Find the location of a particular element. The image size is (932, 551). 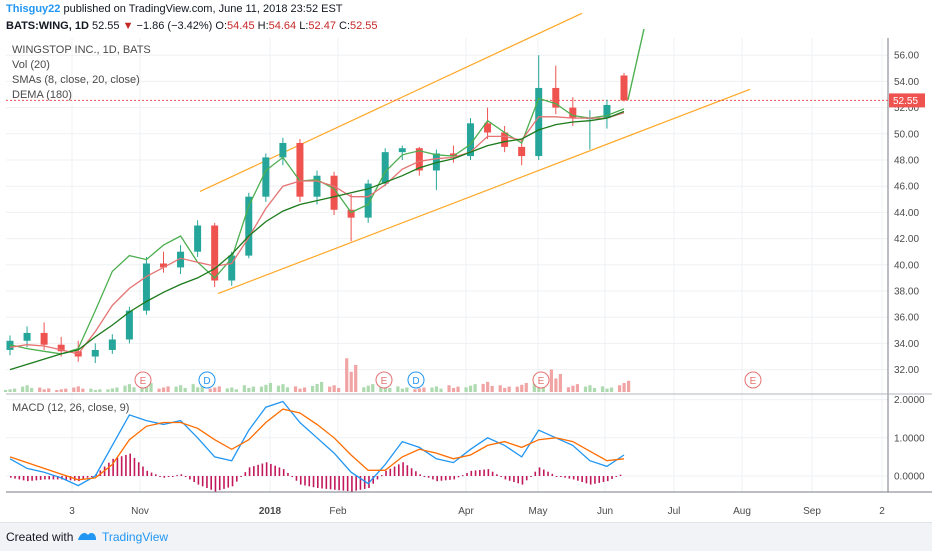

low-label: L: is located at coordinates (304, 26).